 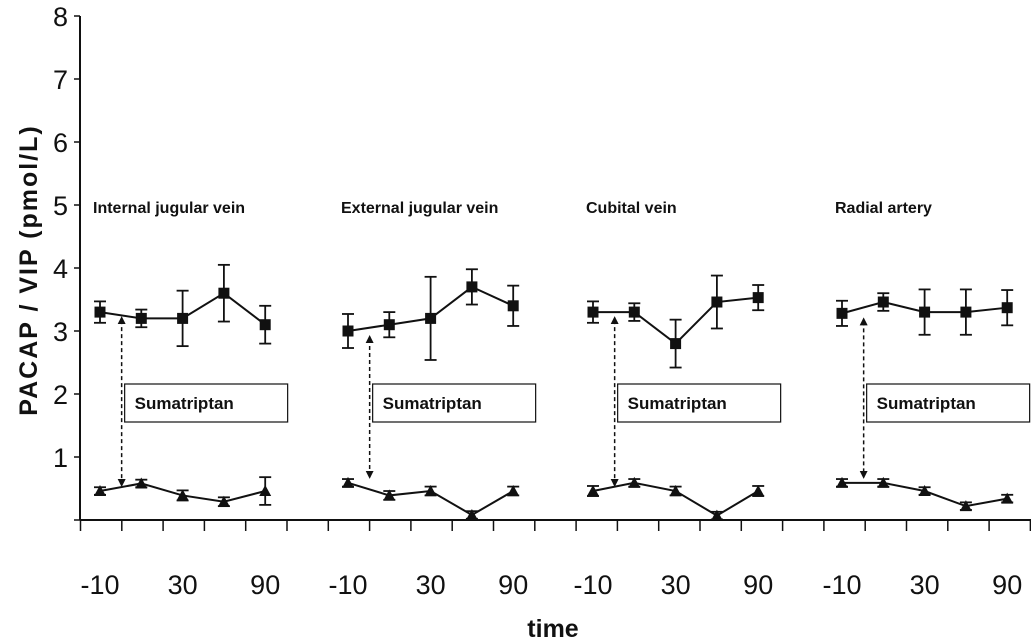 What do you see at coordinates (60, 395) in the screenshot?
I see `y-tick-label: 2` at bounding box center [60, 395].